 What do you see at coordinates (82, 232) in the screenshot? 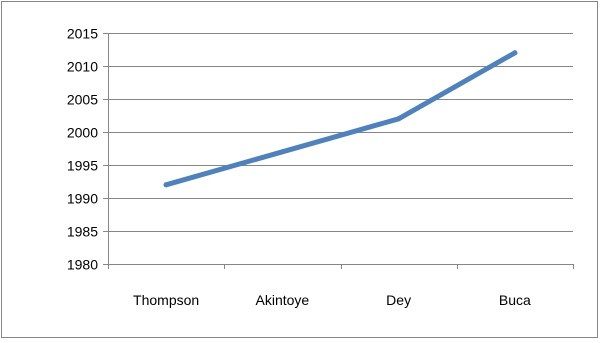
I see `y-tick-label: 1985` at bounding box center [82, 232].